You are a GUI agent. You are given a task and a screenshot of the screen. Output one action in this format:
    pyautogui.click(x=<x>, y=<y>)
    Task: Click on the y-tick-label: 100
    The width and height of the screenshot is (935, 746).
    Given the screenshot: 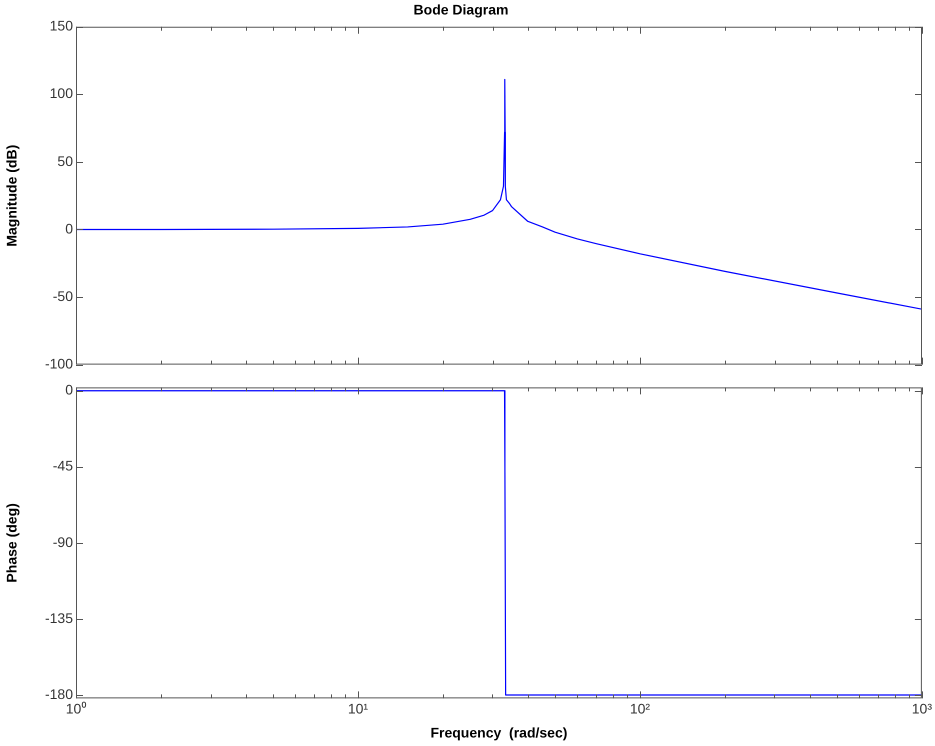 What is the action you would take?
    pyautogui.click(x=62, y=93)
    